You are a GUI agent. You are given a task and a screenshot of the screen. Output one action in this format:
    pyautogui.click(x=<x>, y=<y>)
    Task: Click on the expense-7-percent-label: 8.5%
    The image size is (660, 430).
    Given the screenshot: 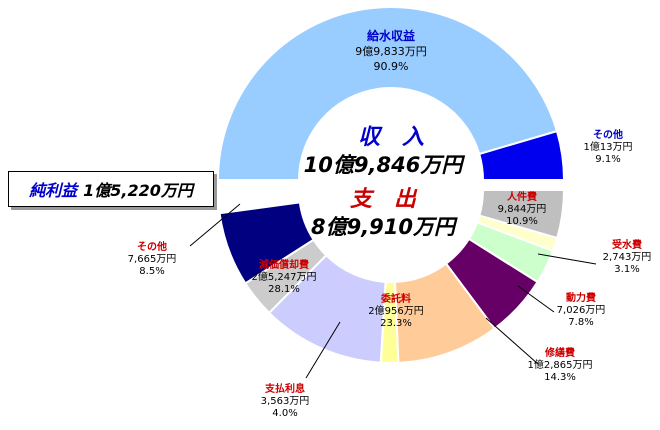 What is the action you would take?
    pyautogui.click(x=151, y=271)
    